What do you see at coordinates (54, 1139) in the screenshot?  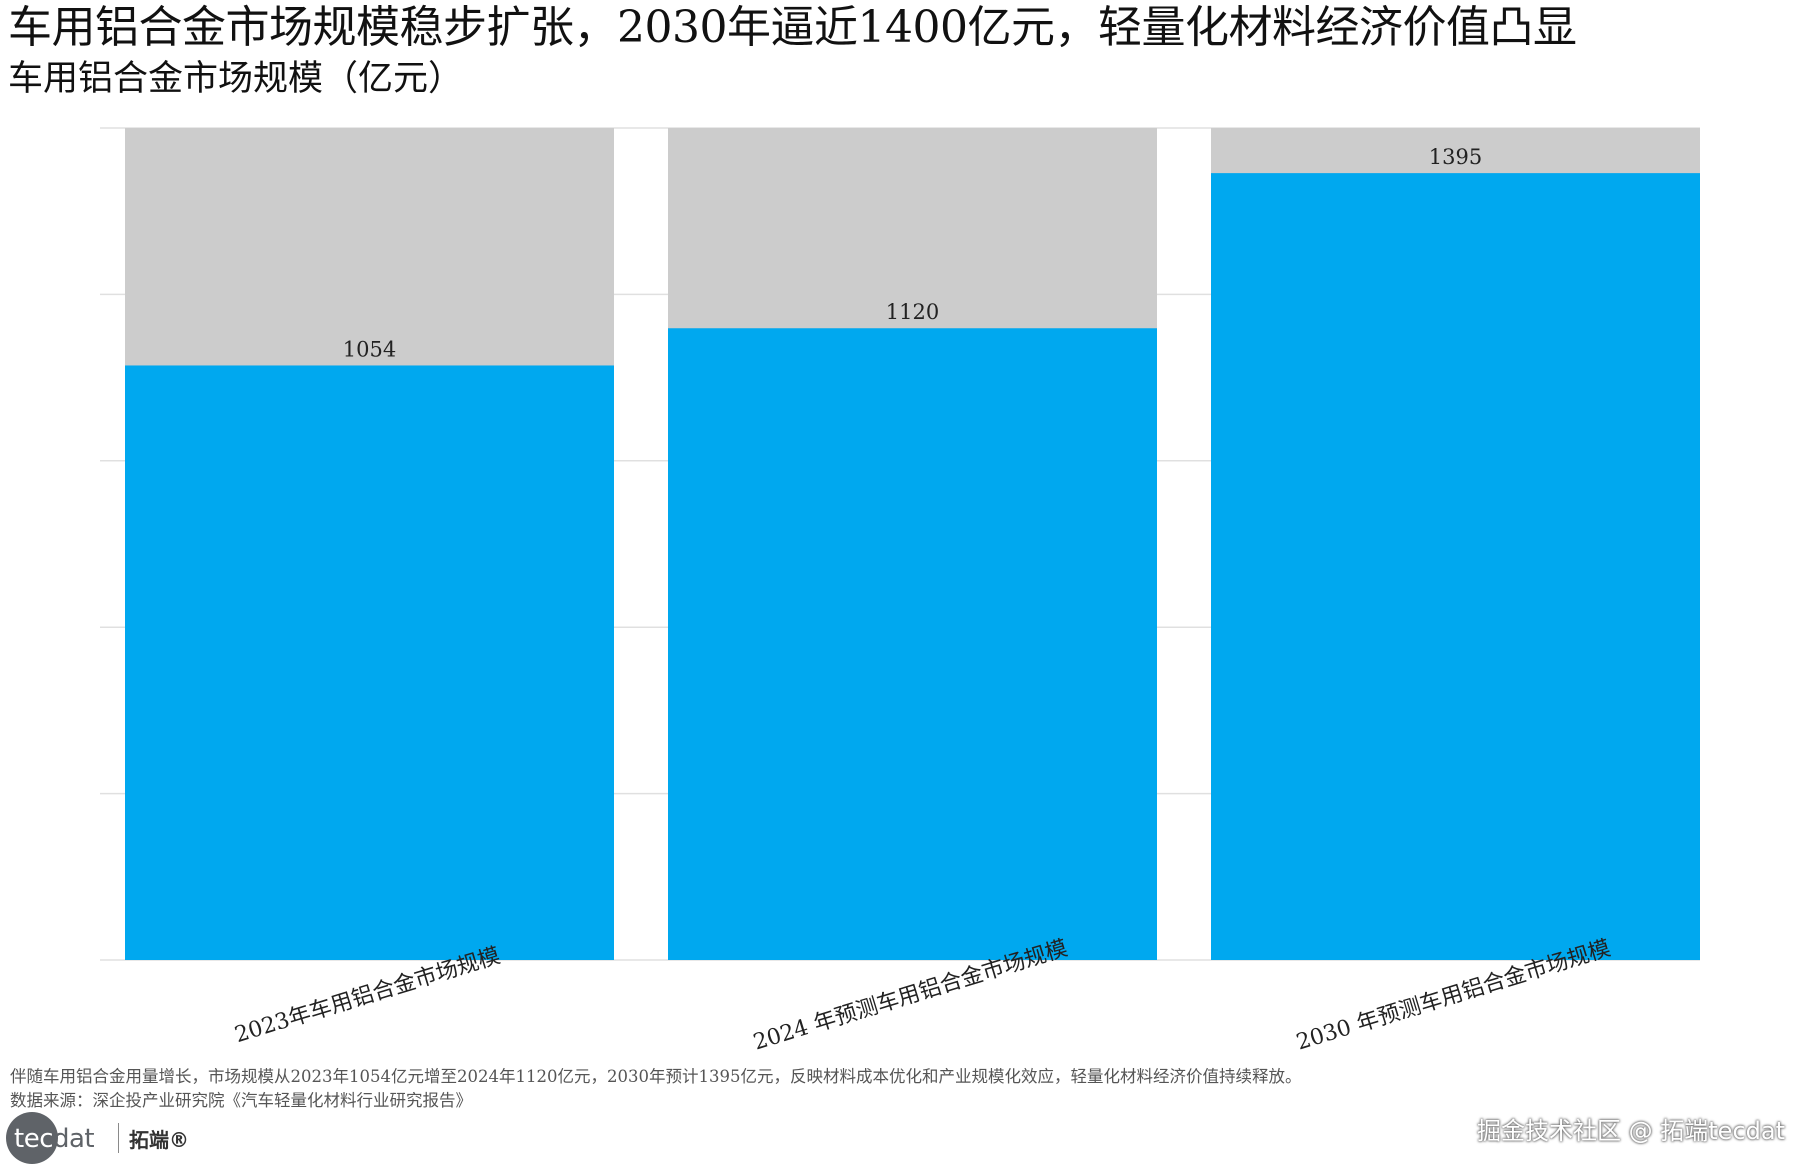 I see `logo-mark-text: tecdat` at bounding box center [54, 1139].